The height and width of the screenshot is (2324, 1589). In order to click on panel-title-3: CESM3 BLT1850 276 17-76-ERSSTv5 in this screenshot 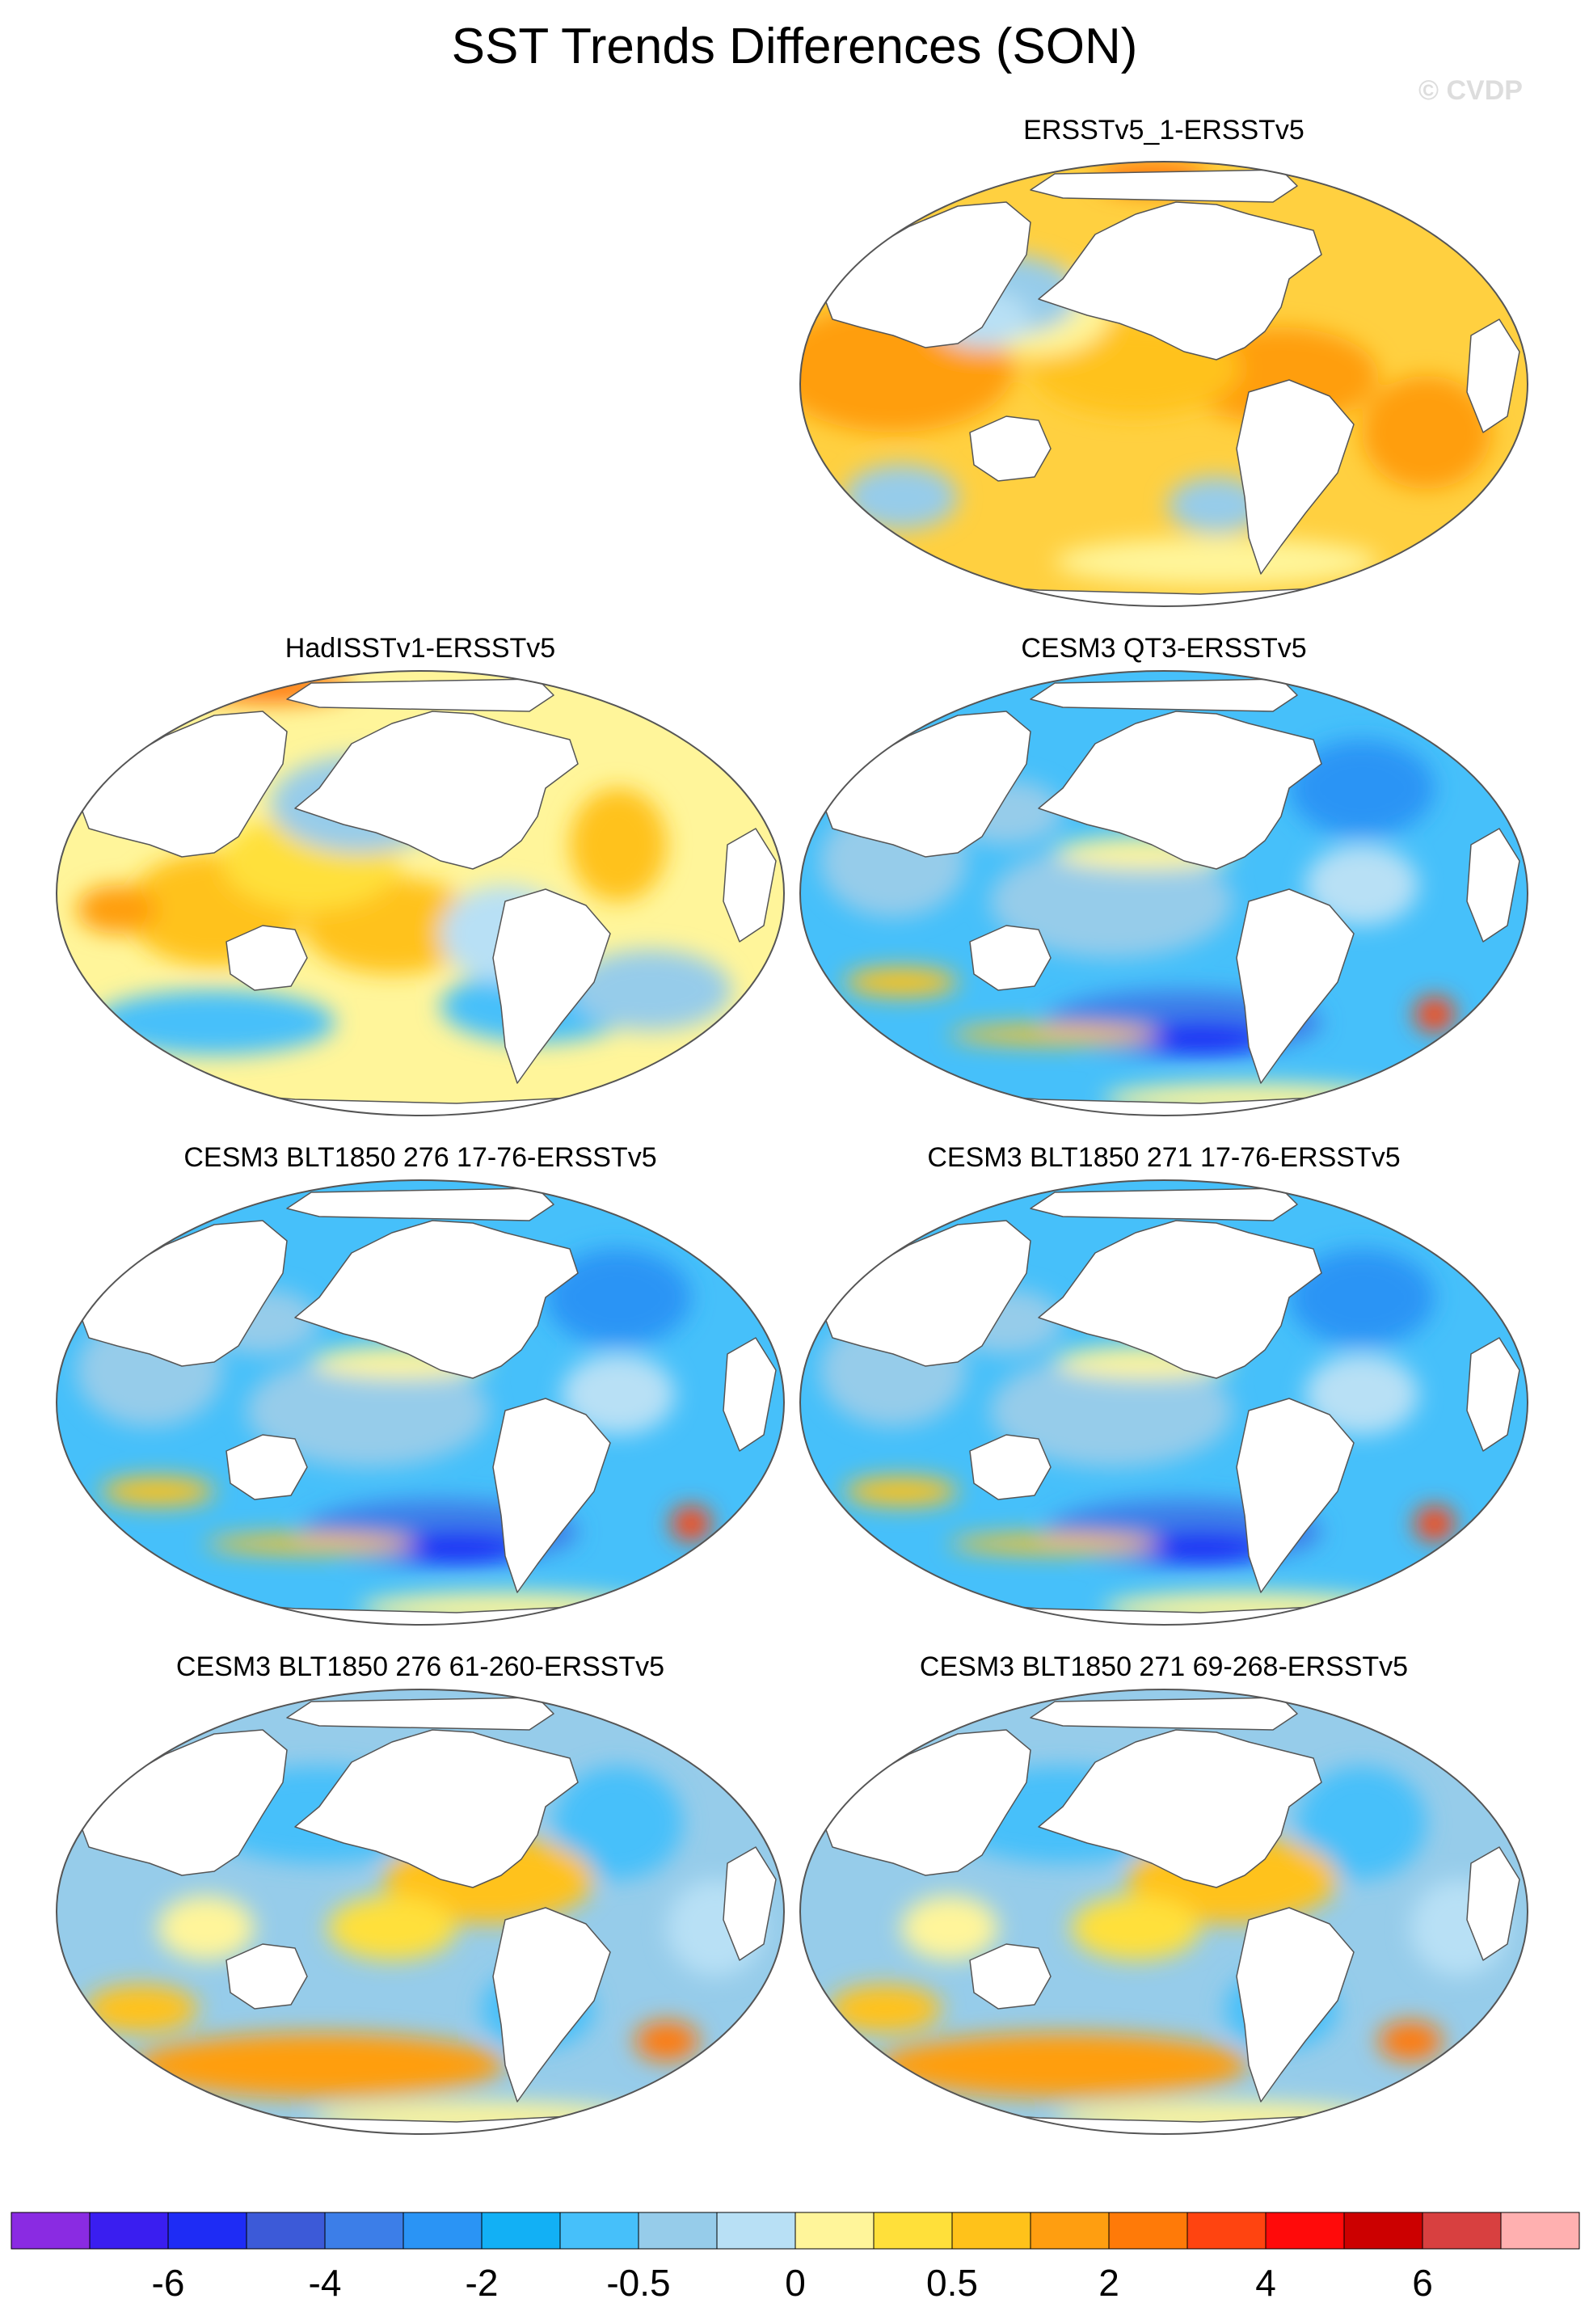, I will do `click(420, 1157)`.